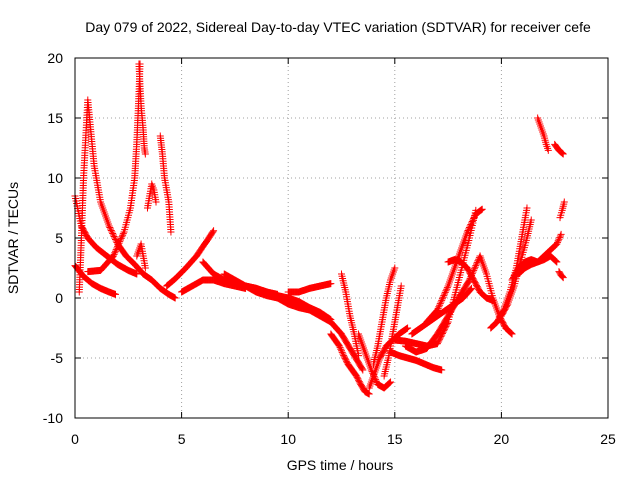 The height and width of the screenshot is (485, 640). What do you see at coordinates (182, 439) in the screenshot?
I see `x-tick-label: 5` at bounding box center [182, 439].